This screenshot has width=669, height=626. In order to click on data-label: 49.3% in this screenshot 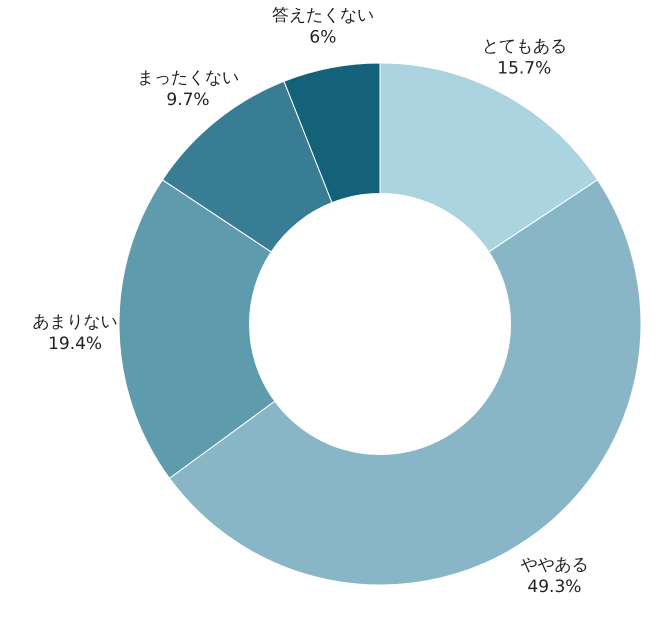, I will do `click(554, 587)`.